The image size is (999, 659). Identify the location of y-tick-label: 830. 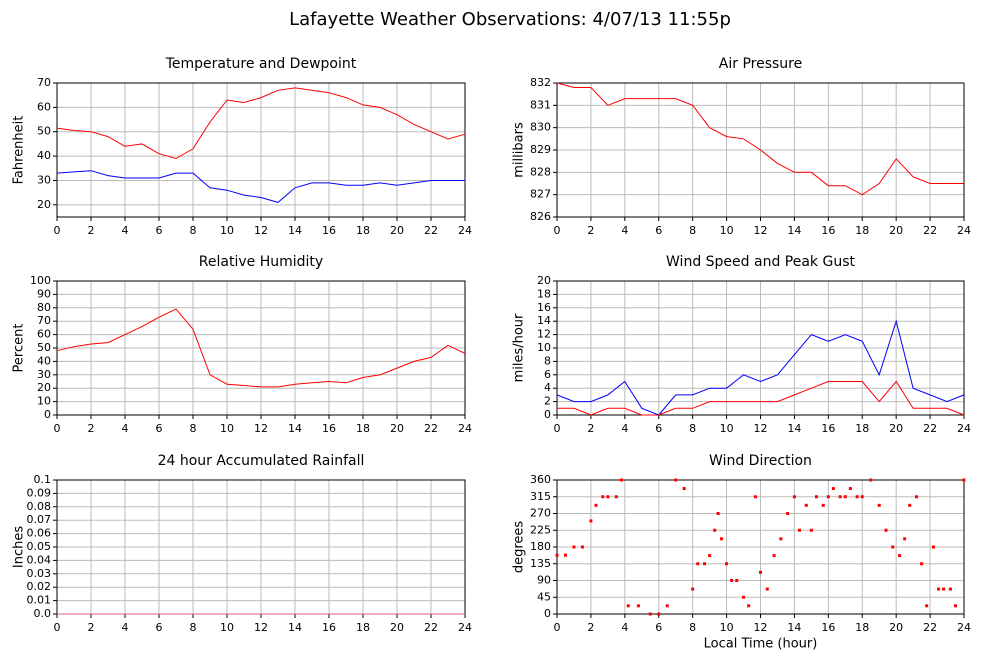
(540, 127).